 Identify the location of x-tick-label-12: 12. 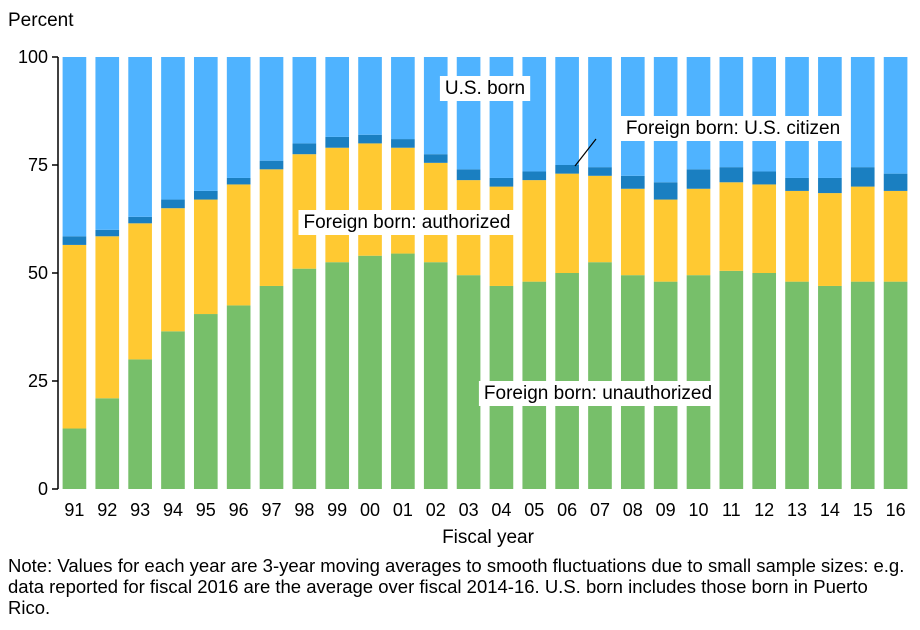
(764, 510).